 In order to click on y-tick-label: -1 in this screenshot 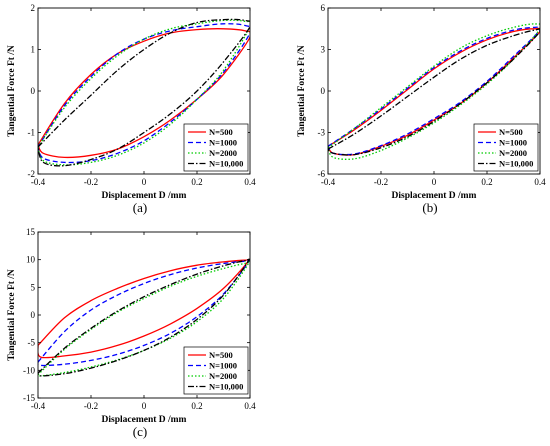, I will do `click(32, 133)`.